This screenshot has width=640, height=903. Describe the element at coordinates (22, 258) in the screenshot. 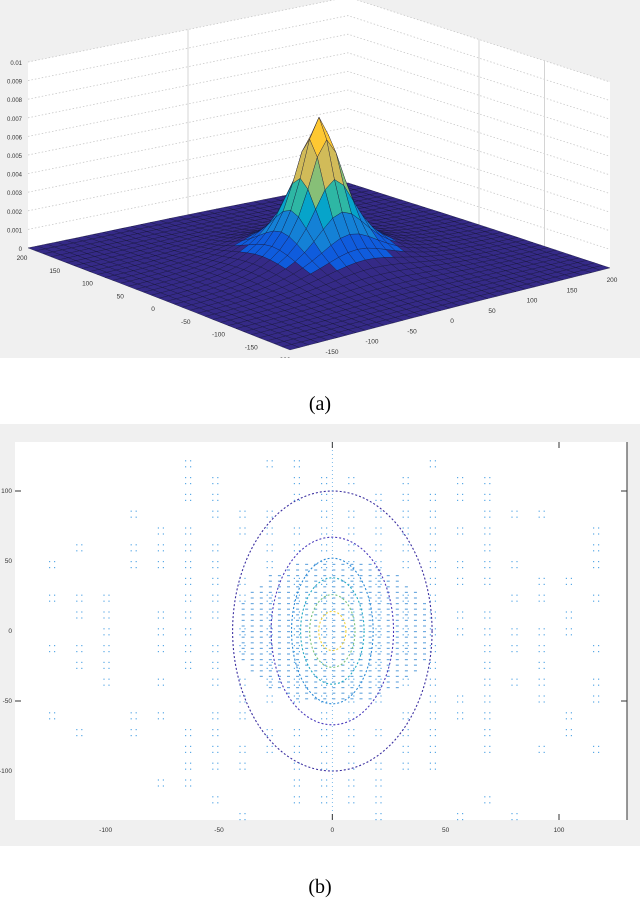

I see `y-tick-label: 200` at that location.